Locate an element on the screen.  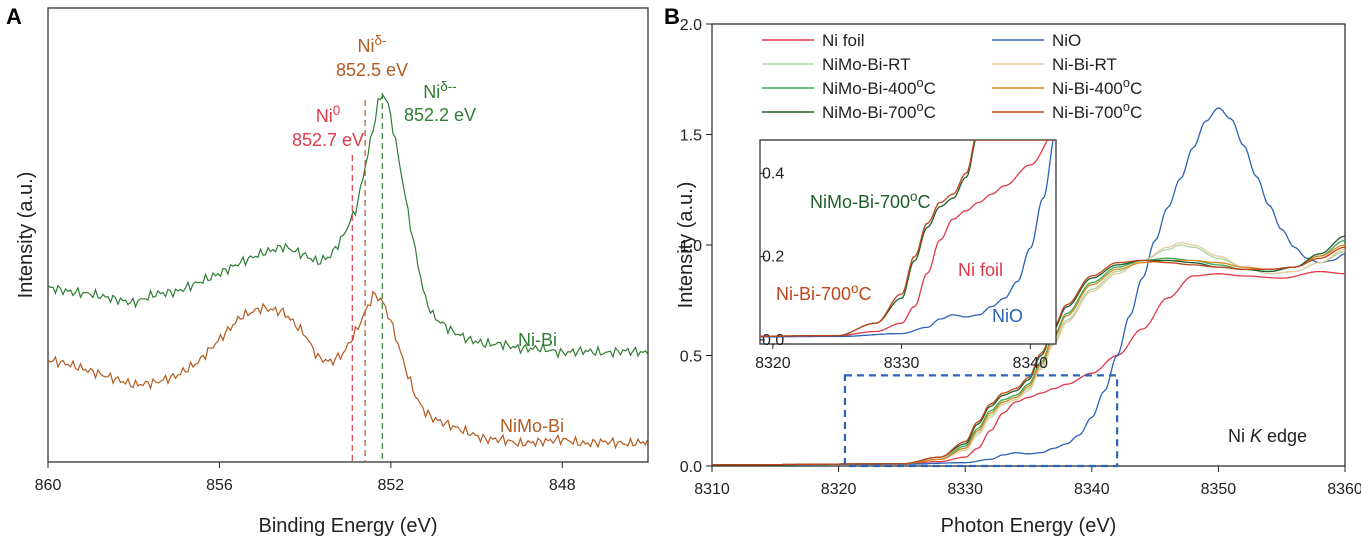
panel-a-y-axis-label: Intensity (a.u.) is located at coordinates (26, 235).